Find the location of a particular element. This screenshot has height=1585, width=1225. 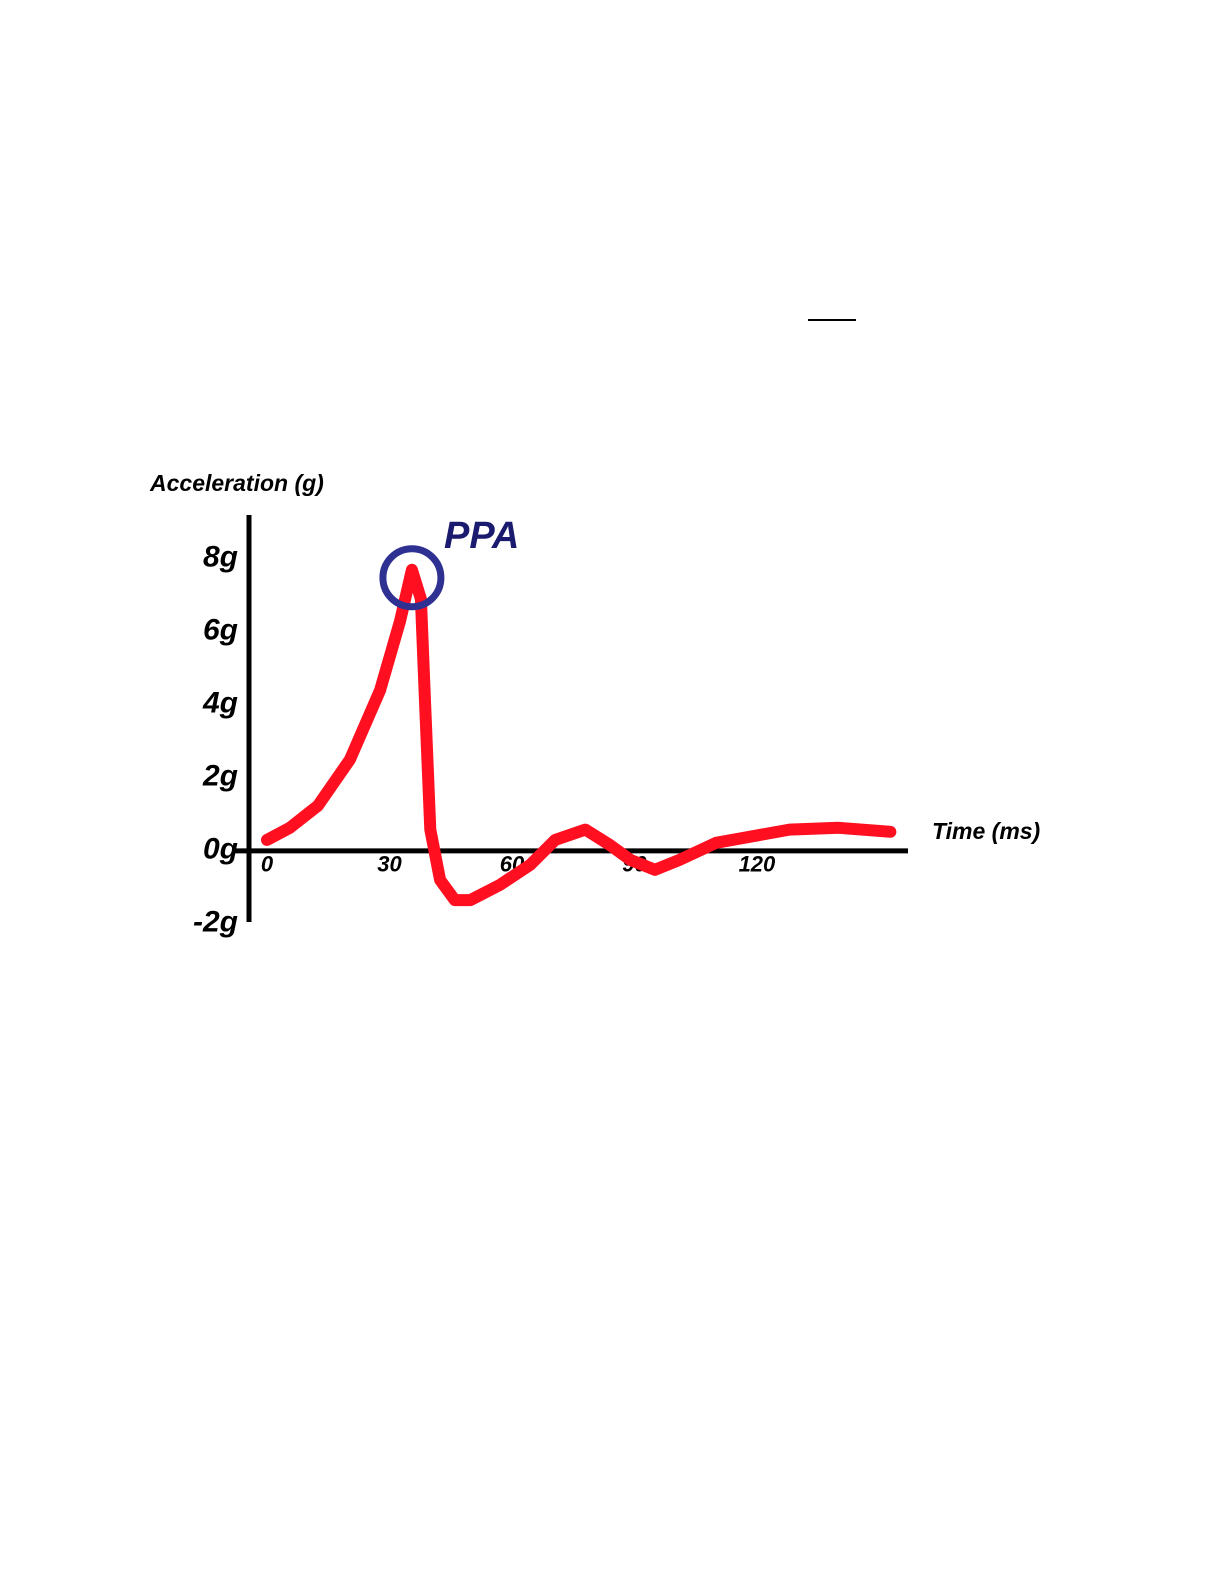

y-tick-label: 6g is located at coordinates (220, 630).